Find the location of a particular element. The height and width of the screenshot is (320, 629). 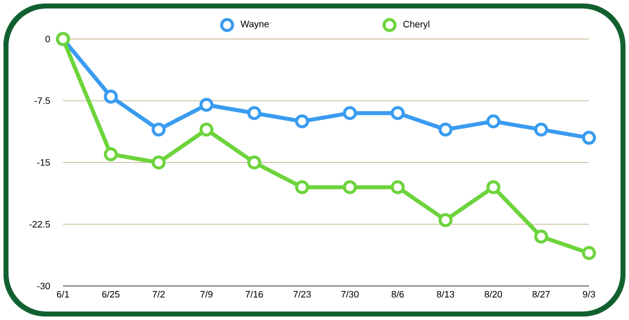

x-tick-label: 7/23 is located at coordinates (302, 294).